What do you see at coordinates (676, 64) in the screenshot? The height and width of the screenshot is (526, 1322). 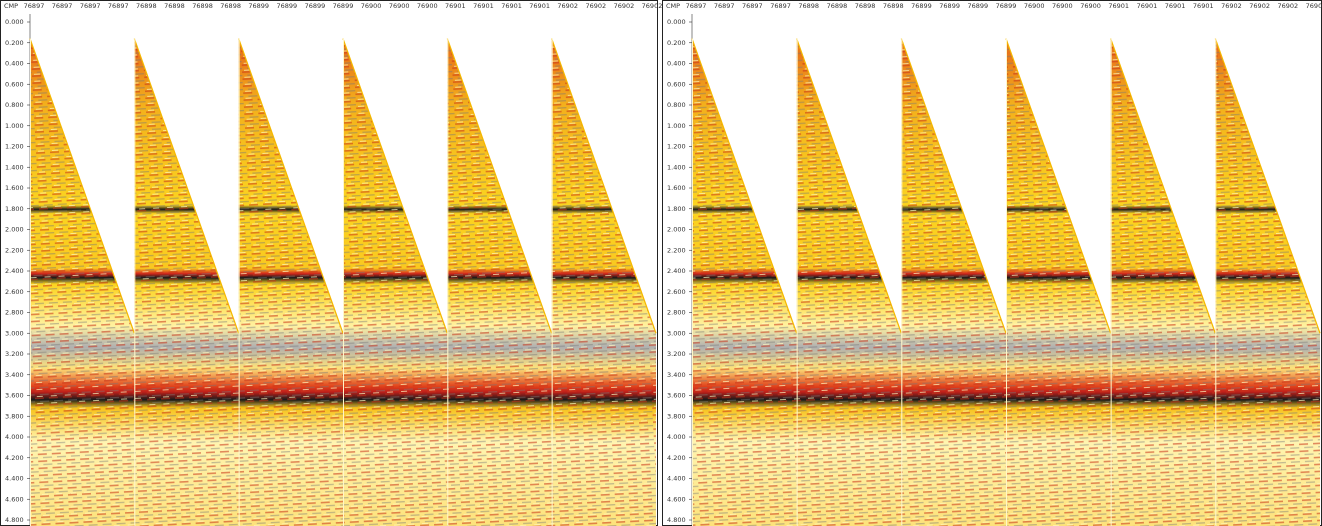 I see `time-label: 0.400` at bounding box center [676, 64].